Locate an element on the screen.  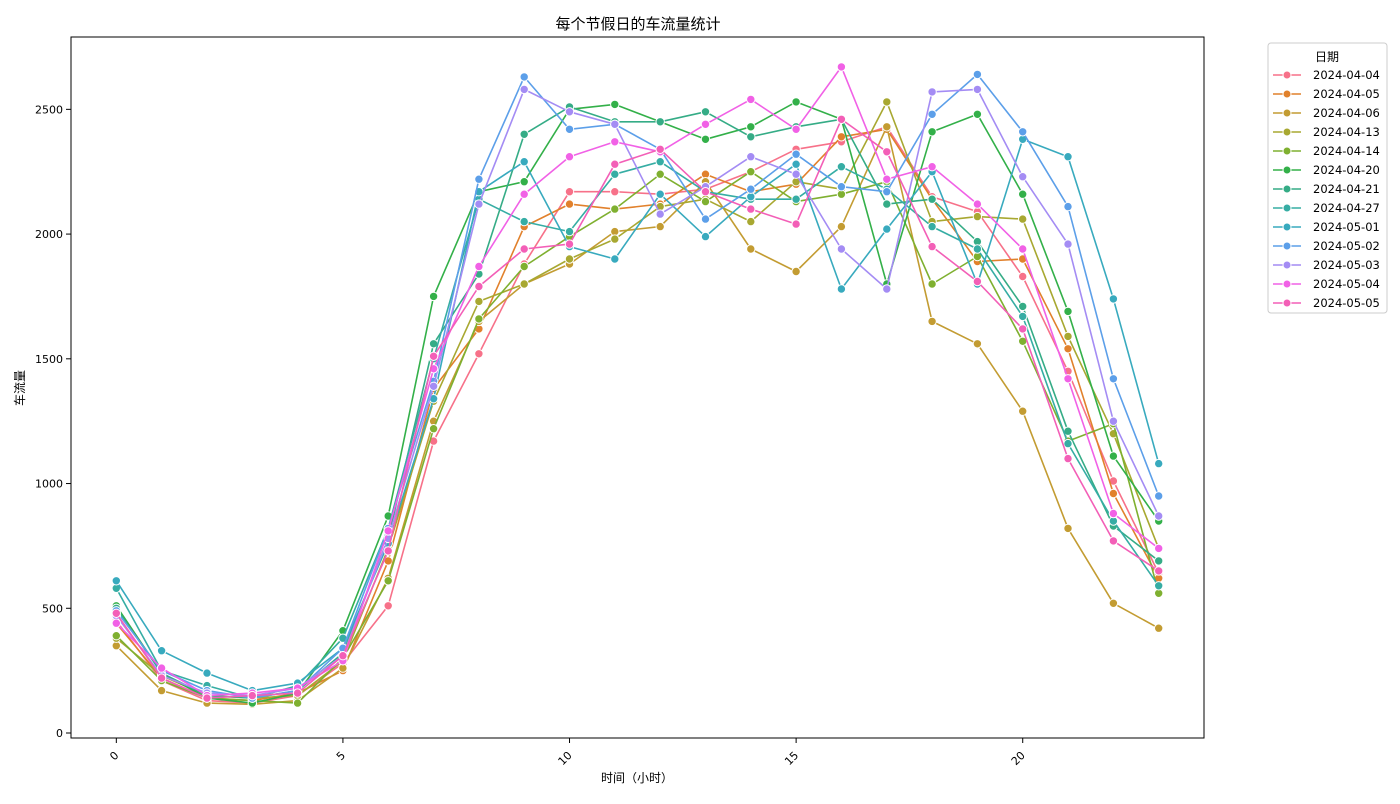
legend-label: 2024-05-01 is located at coordinates (1346, 227).